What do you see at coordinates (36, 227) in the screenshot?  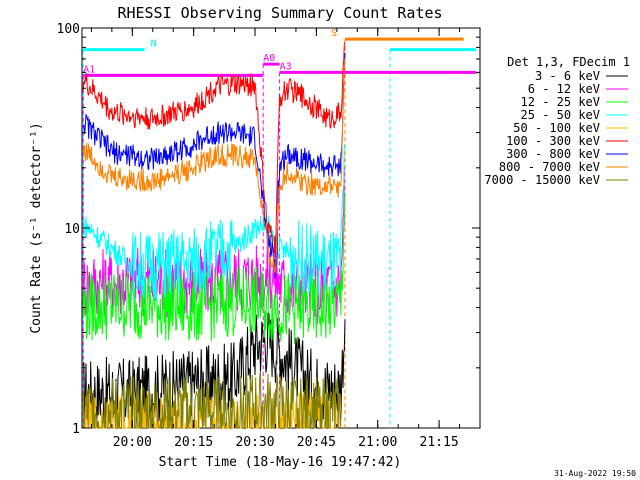 I see `y-axis-label: Count Rate (s⁻¹ detector⁻¹)` at bounding box center [36, 227].